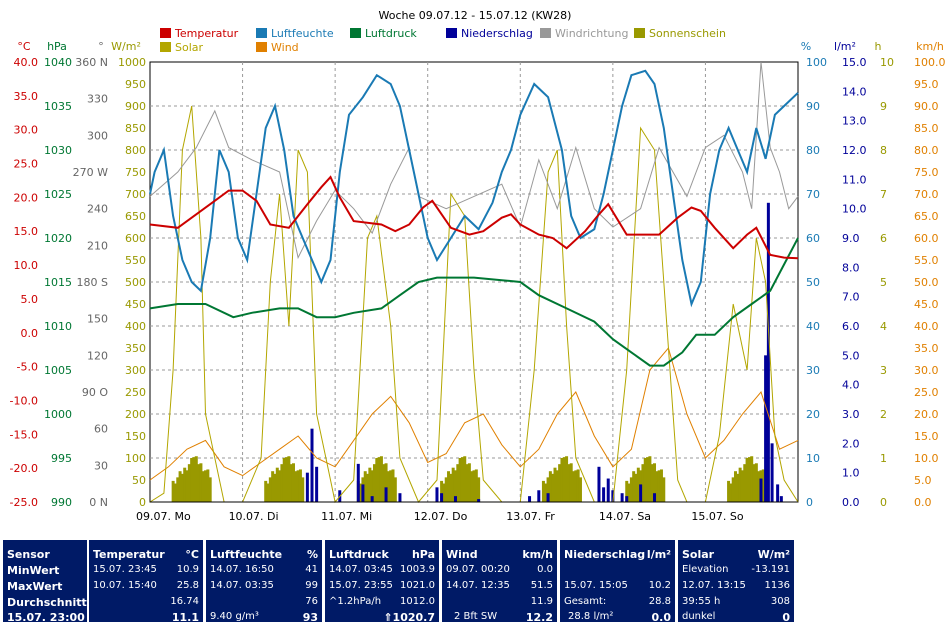 This screenshot has width=950, height=625. What do you see at coordinates (285, 47) in the screenshot?
I see `legend-label: Wind` at bounding box center [285, 47].